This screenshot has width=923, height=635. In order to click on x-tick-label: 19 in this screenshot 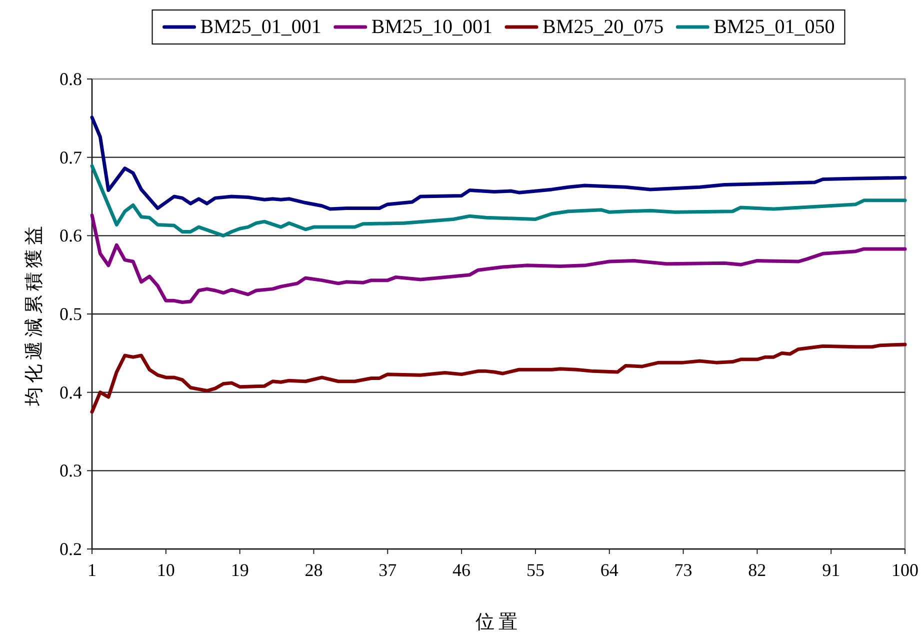, I will do `click(239, 570)`.